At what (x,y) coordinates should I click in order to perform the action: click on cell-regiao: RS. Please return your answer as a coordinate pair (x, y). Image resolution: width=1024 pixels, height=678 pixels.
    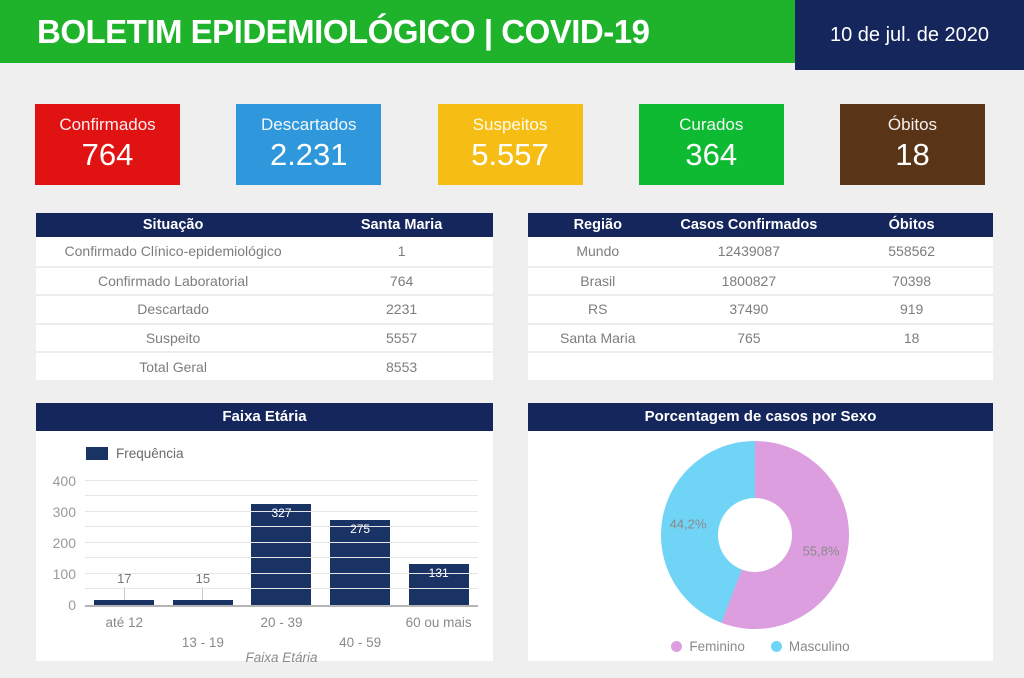
    Looking at the image, I should click on (598, 309).